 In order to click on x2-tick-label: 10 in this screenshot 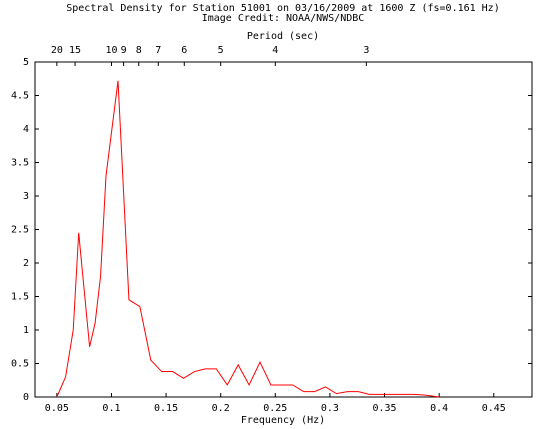, I will do `click(111, 50)`.